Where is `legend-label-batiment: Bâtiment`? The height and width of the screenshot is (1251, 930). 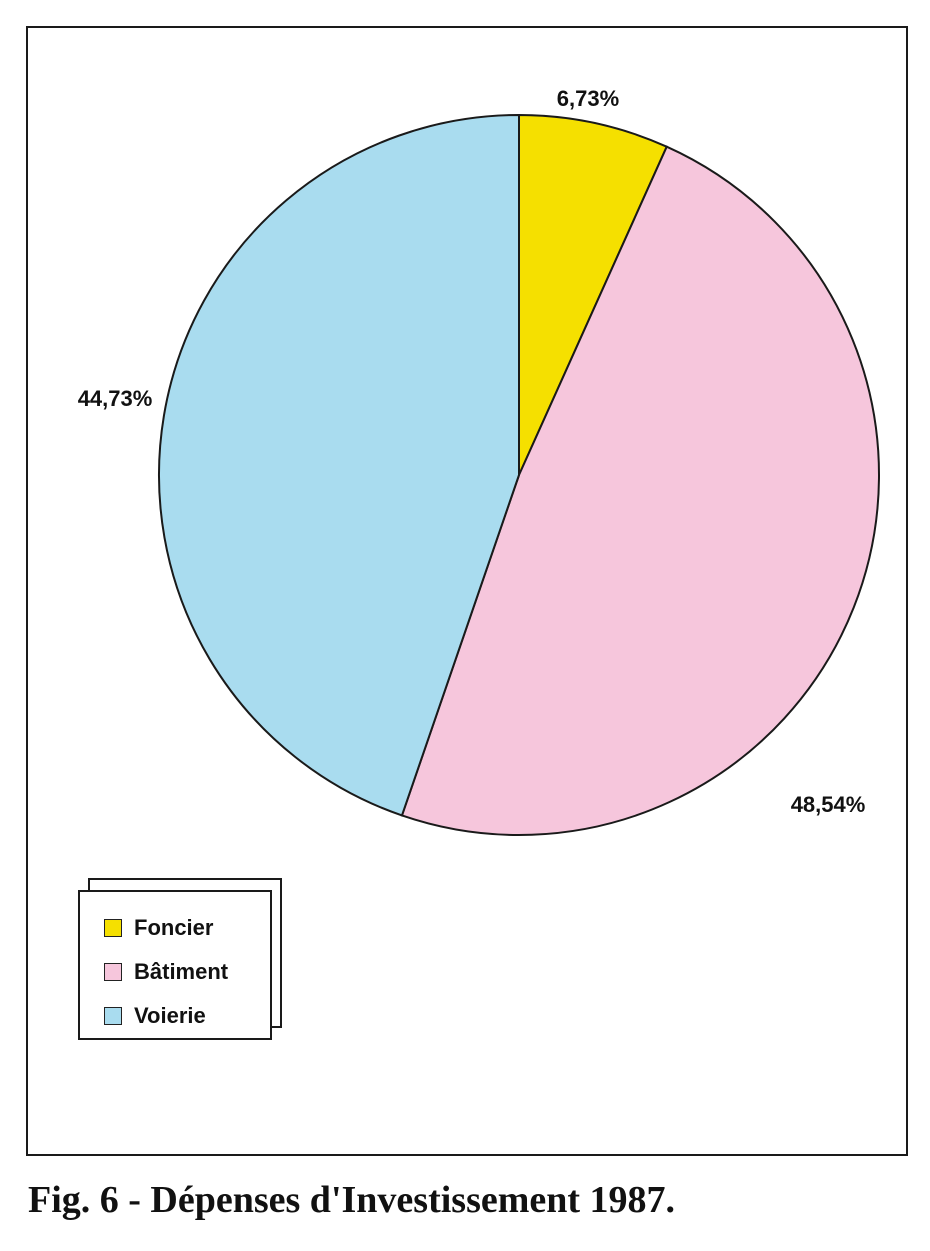
legend-label-batiment: Bâtiment is located at coordinates (181, 971).